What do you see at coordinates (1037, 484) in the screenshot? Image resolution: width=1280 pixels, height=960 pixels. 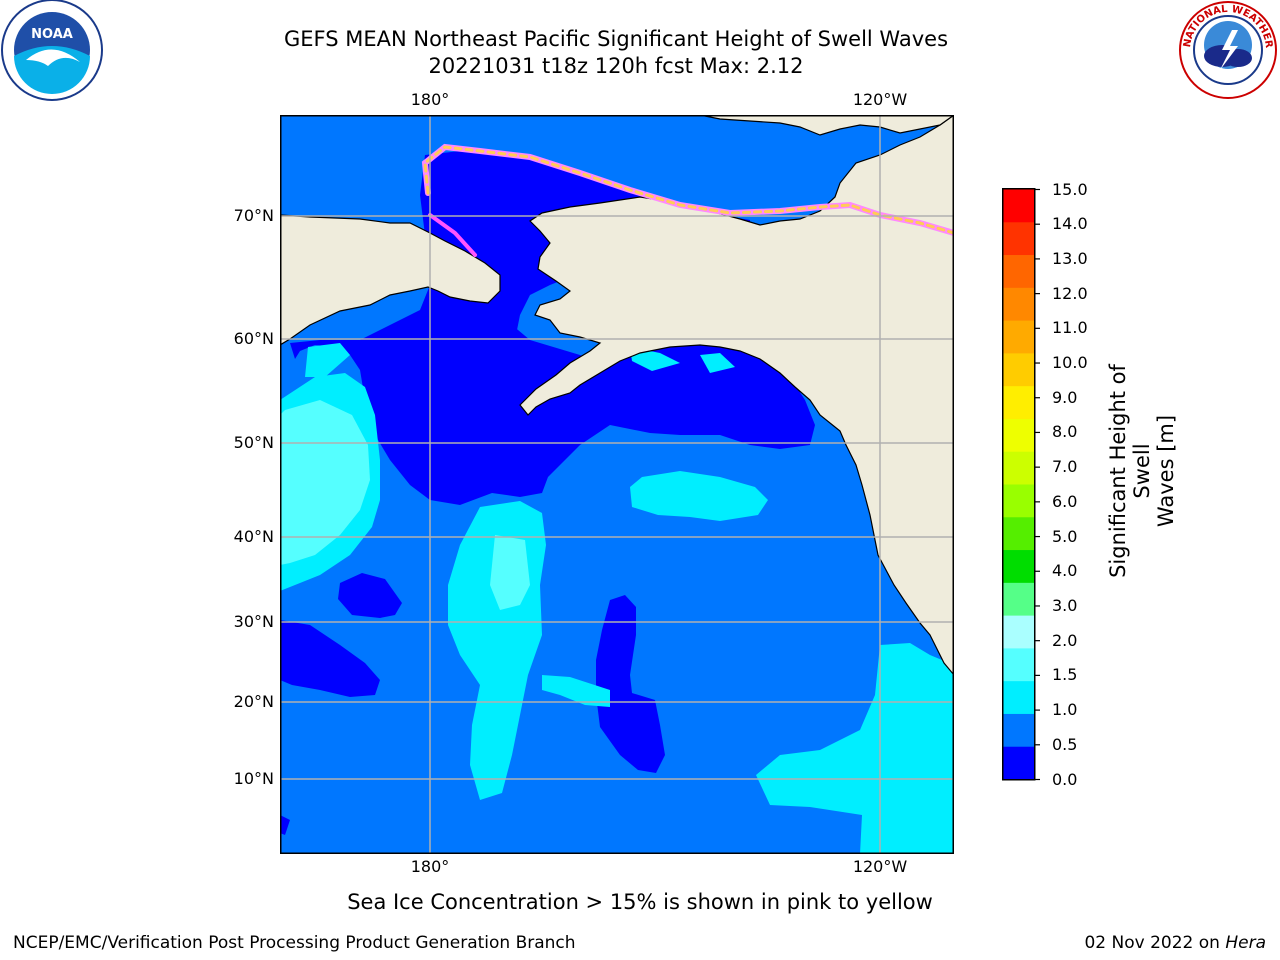 I see `colorbar-ticks` at bounding box center [1037, 484].